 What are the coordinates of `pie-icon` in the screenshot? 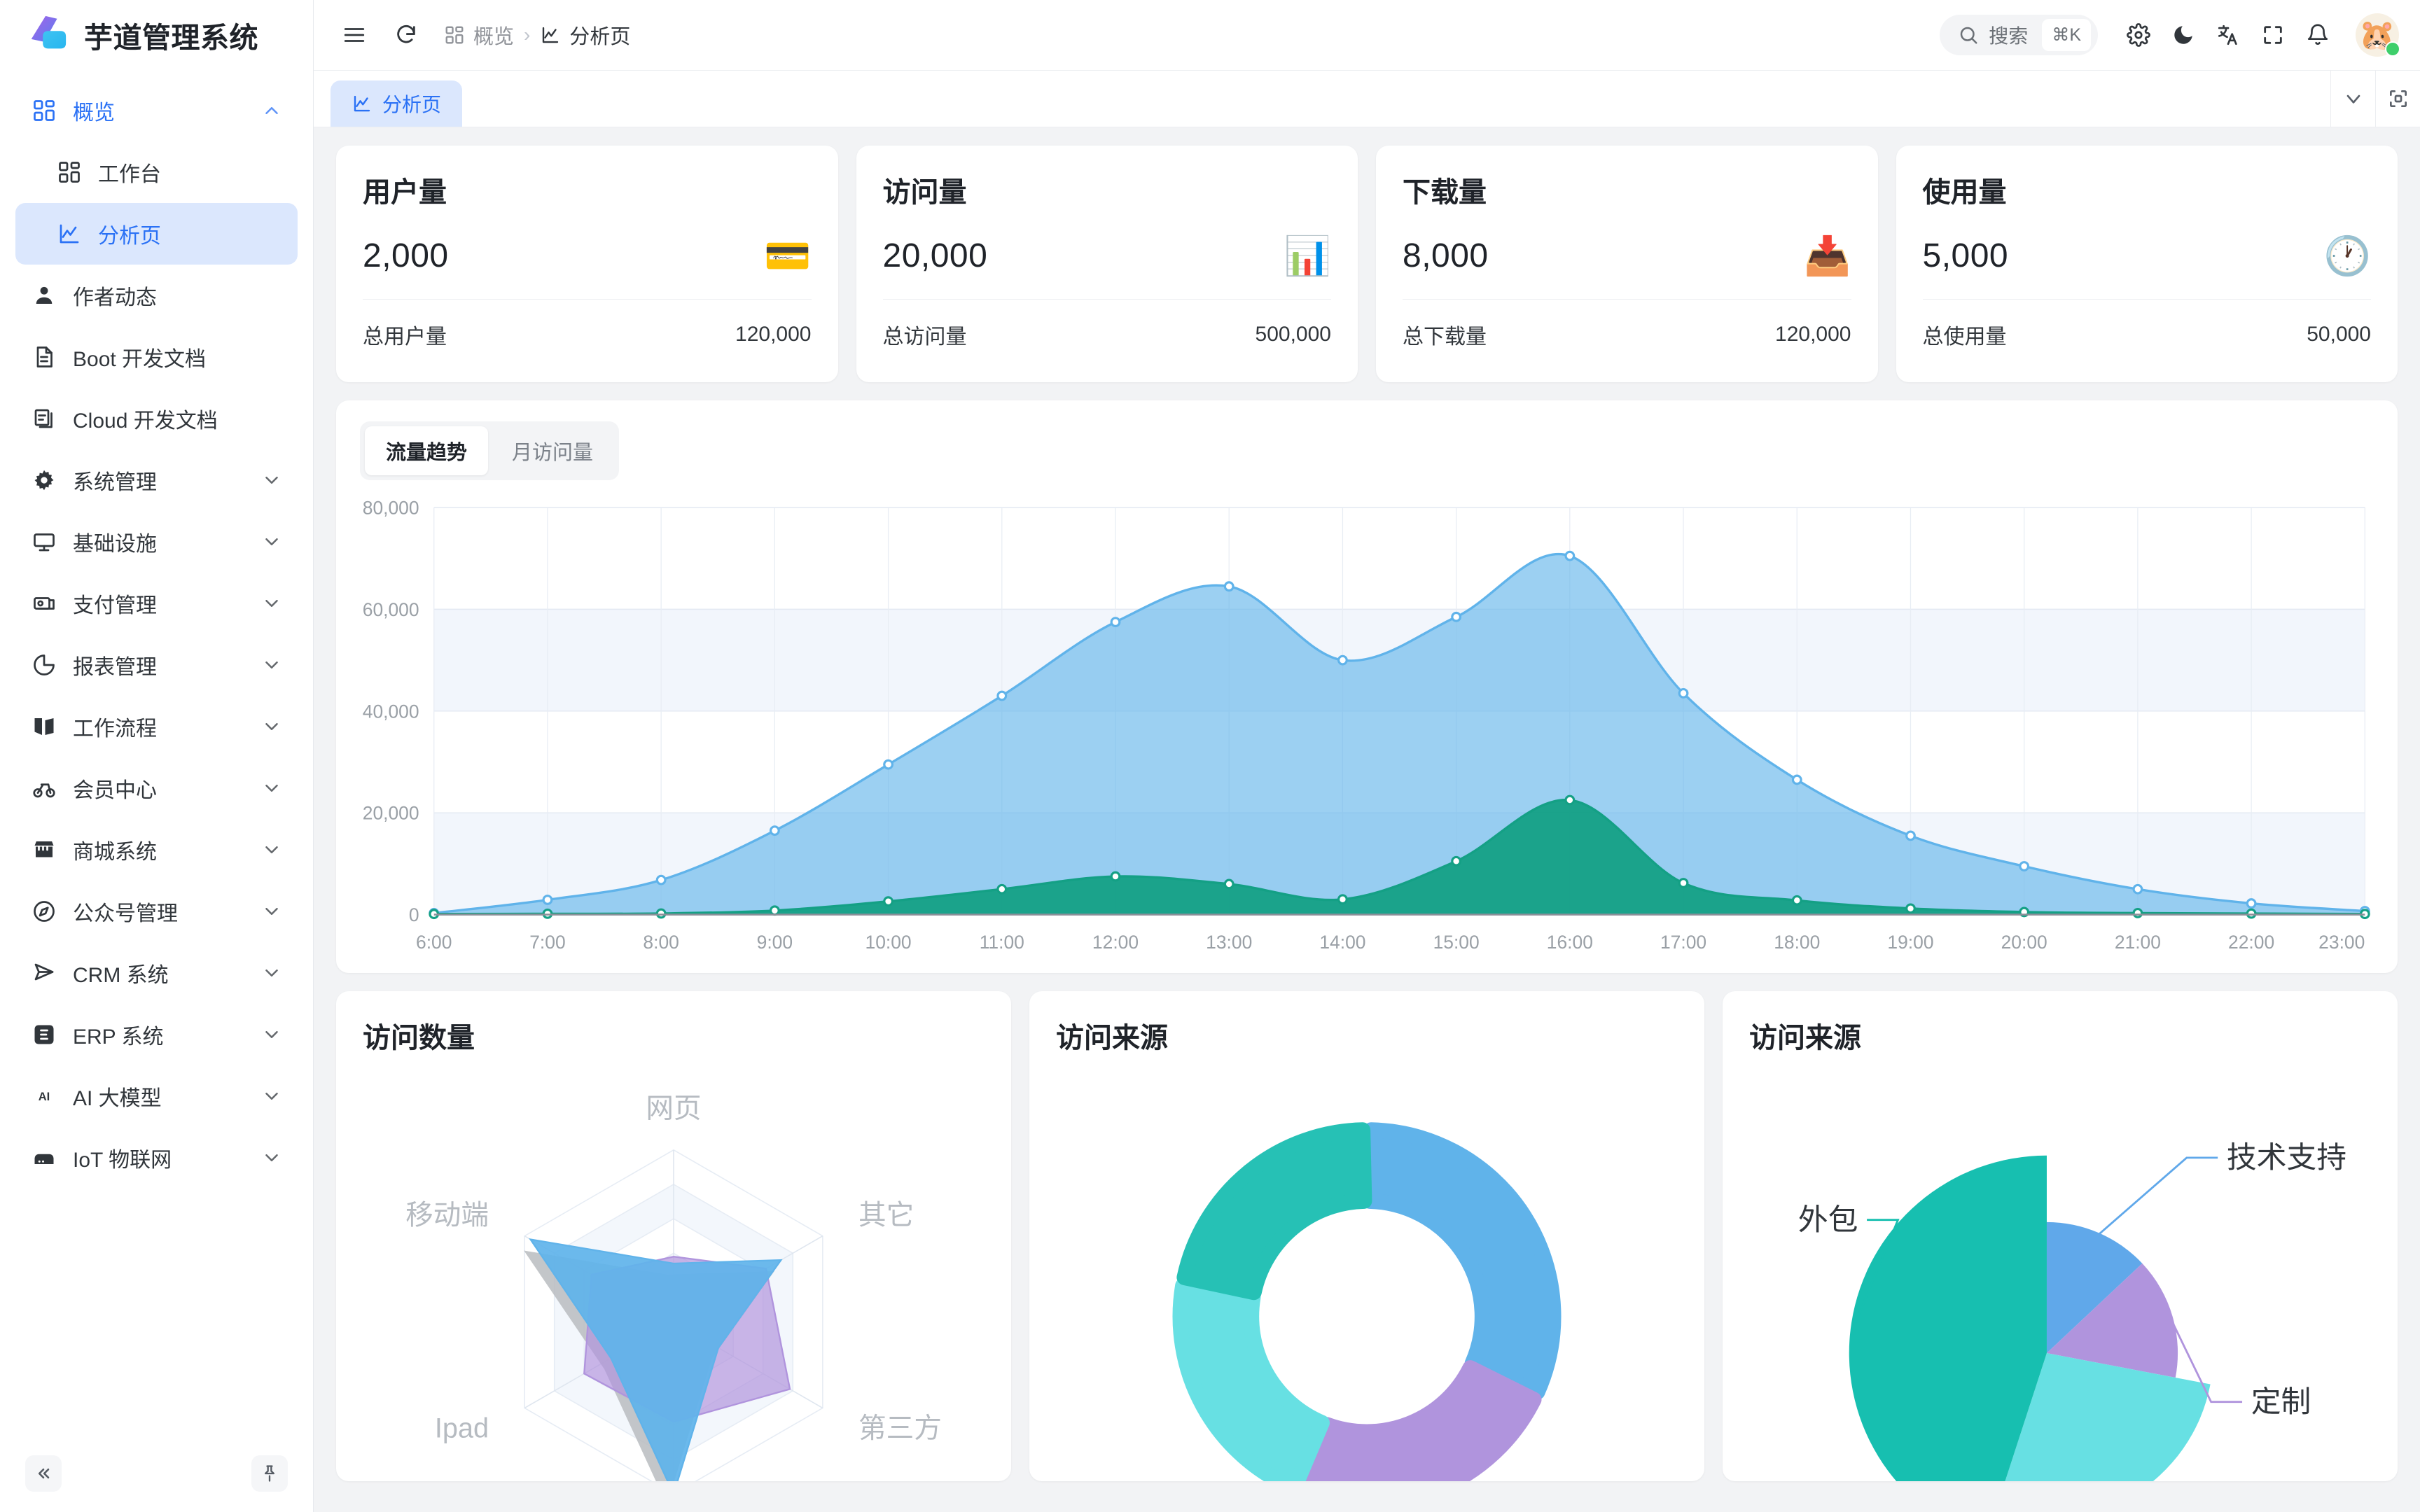 It's located at (44, 665).